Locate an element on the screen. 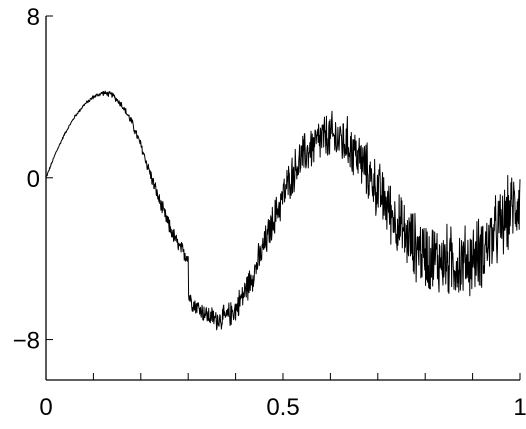 The height and width of the screenshot is (429, 526). y-tick-label: 0 is located at coordinates (33, 179).